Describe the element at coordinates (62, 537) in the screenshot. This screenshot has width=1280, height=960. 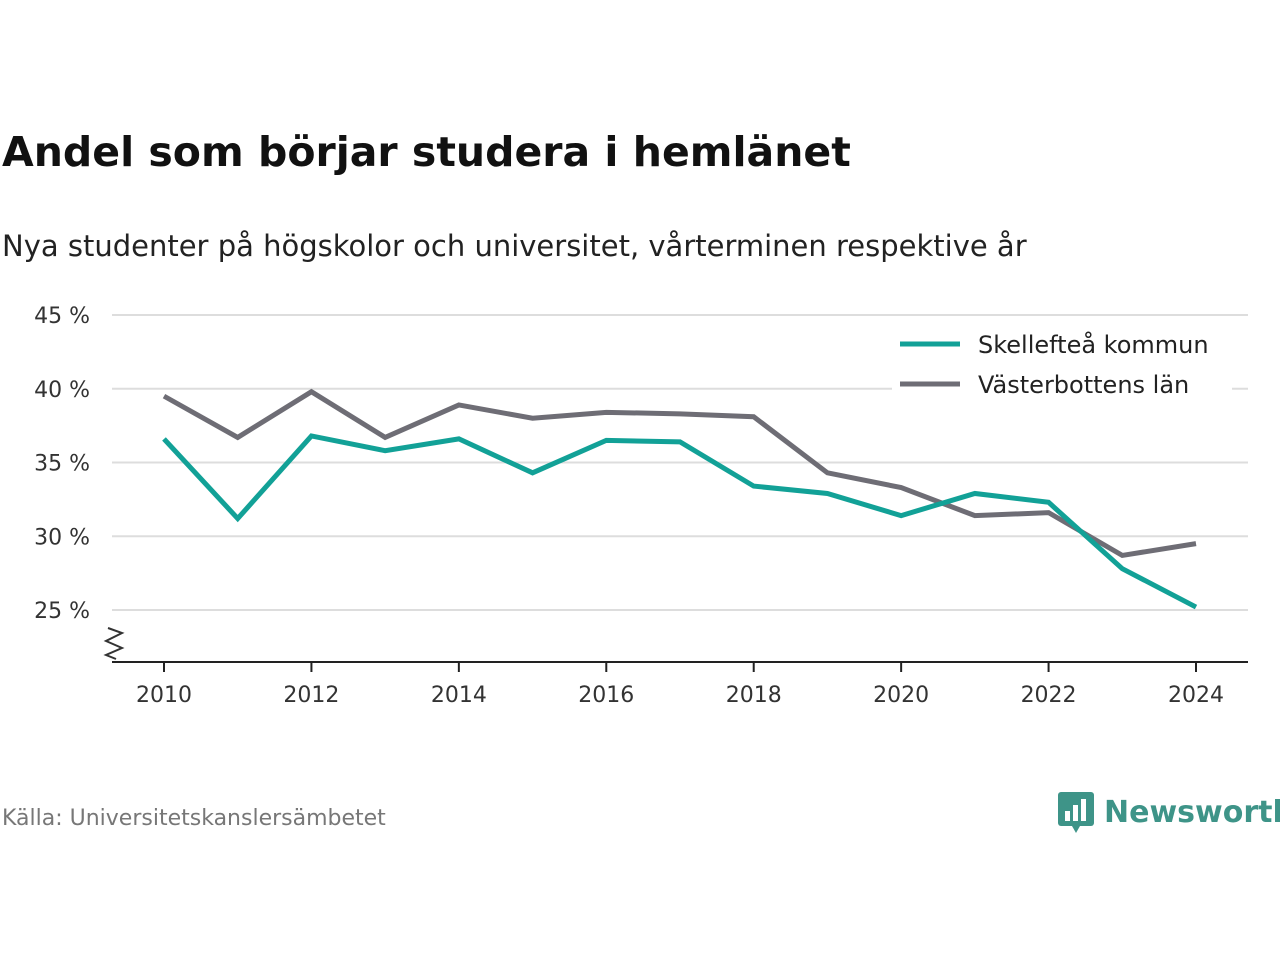
I see `y-tick-label-30: 30 %` at that location.